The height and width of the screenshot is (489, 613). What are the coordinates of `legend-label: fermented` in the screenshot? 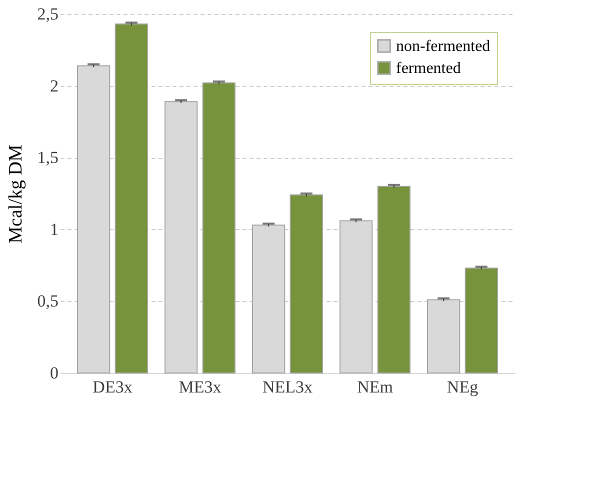 It's located at (428, 68).